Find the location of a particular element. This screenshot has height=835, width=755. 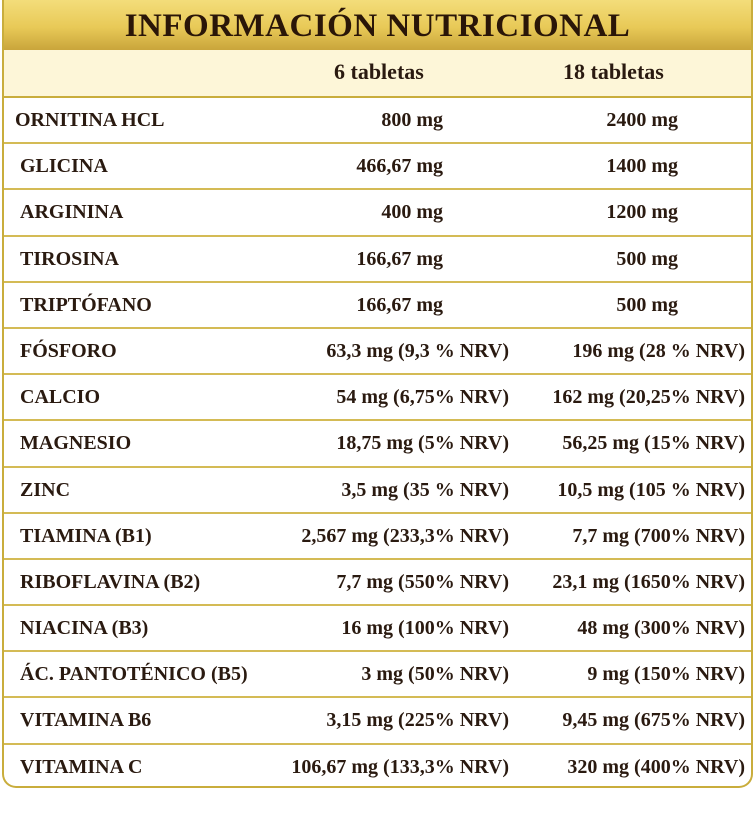

nutrient-amount: 1200 mg is located at coordinates (642, 212).